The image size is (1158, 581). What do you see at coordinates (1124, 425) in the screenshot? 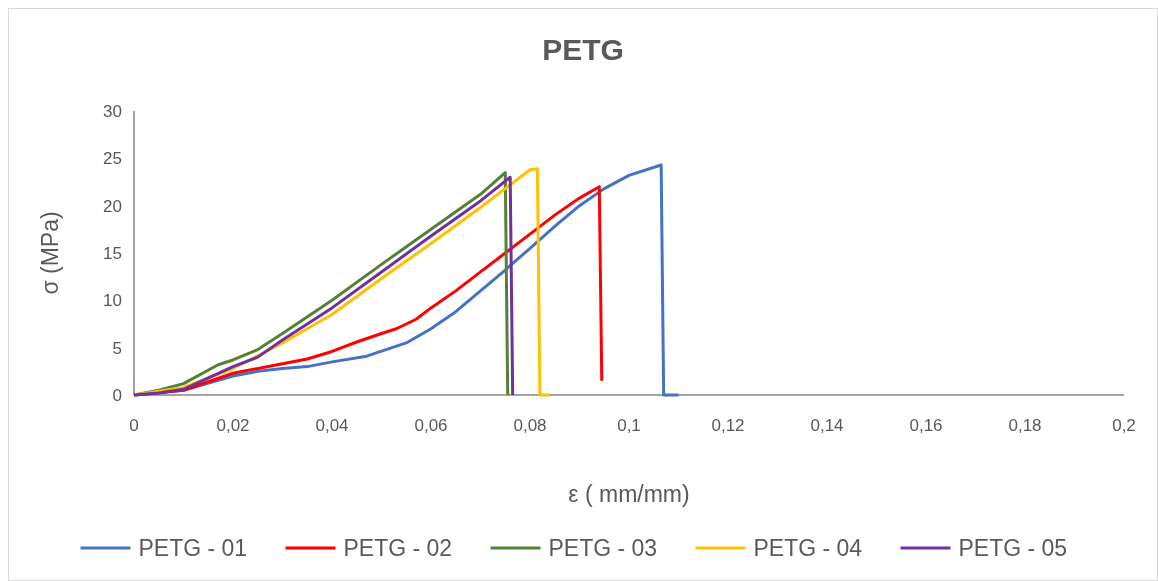
I see `x-tick-label: 0,2` at bounding box center [1124, 425].